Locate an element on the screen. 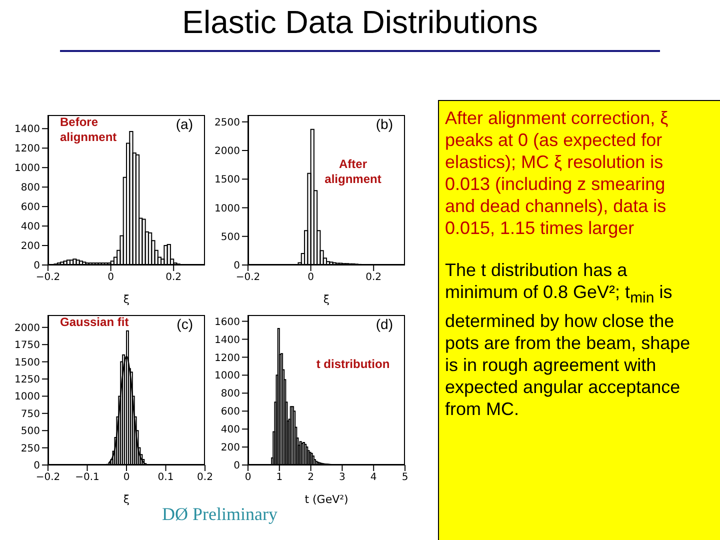 This screenshot has height=540, width=720. x-tick-label: 5 is located at coordinates (405, 478).